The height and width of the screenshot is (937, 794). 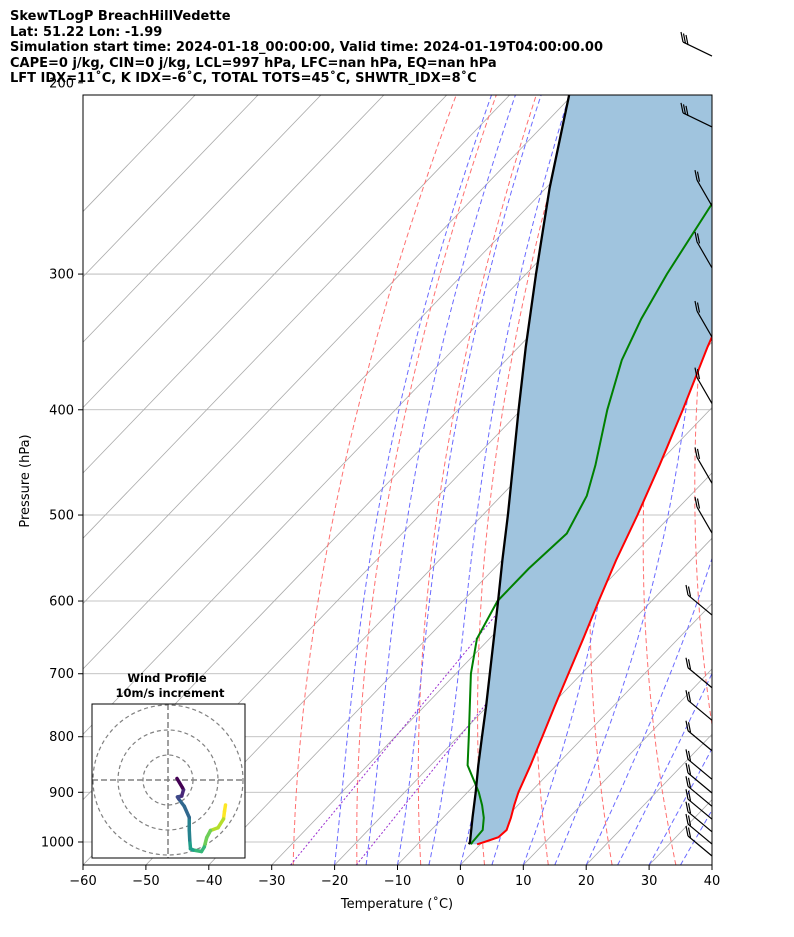 What do you see at coordinates (696, 444) in the screenshot?
I see `wind-barbs` at bounding box center [696, 444].